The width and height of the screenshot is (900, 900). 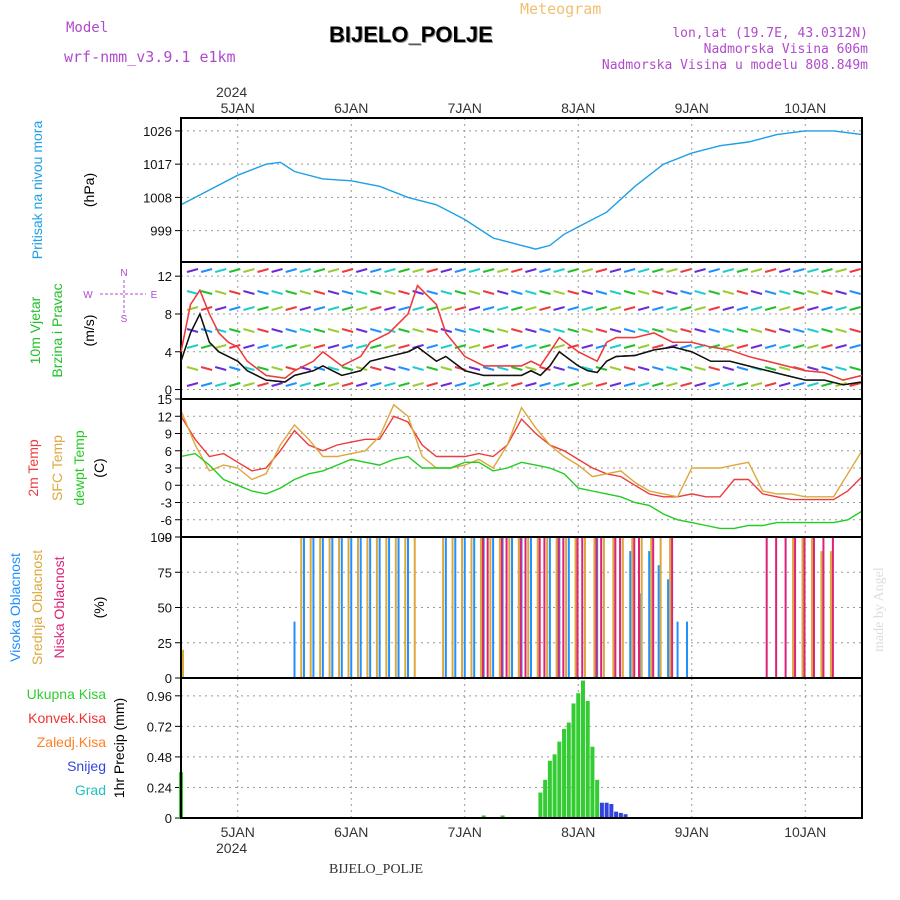 What do you see at coordinates (578, 832) in the screenshot?
I see `x-tick-label-bottom: 8JAN` at bounding box center [578, 832].